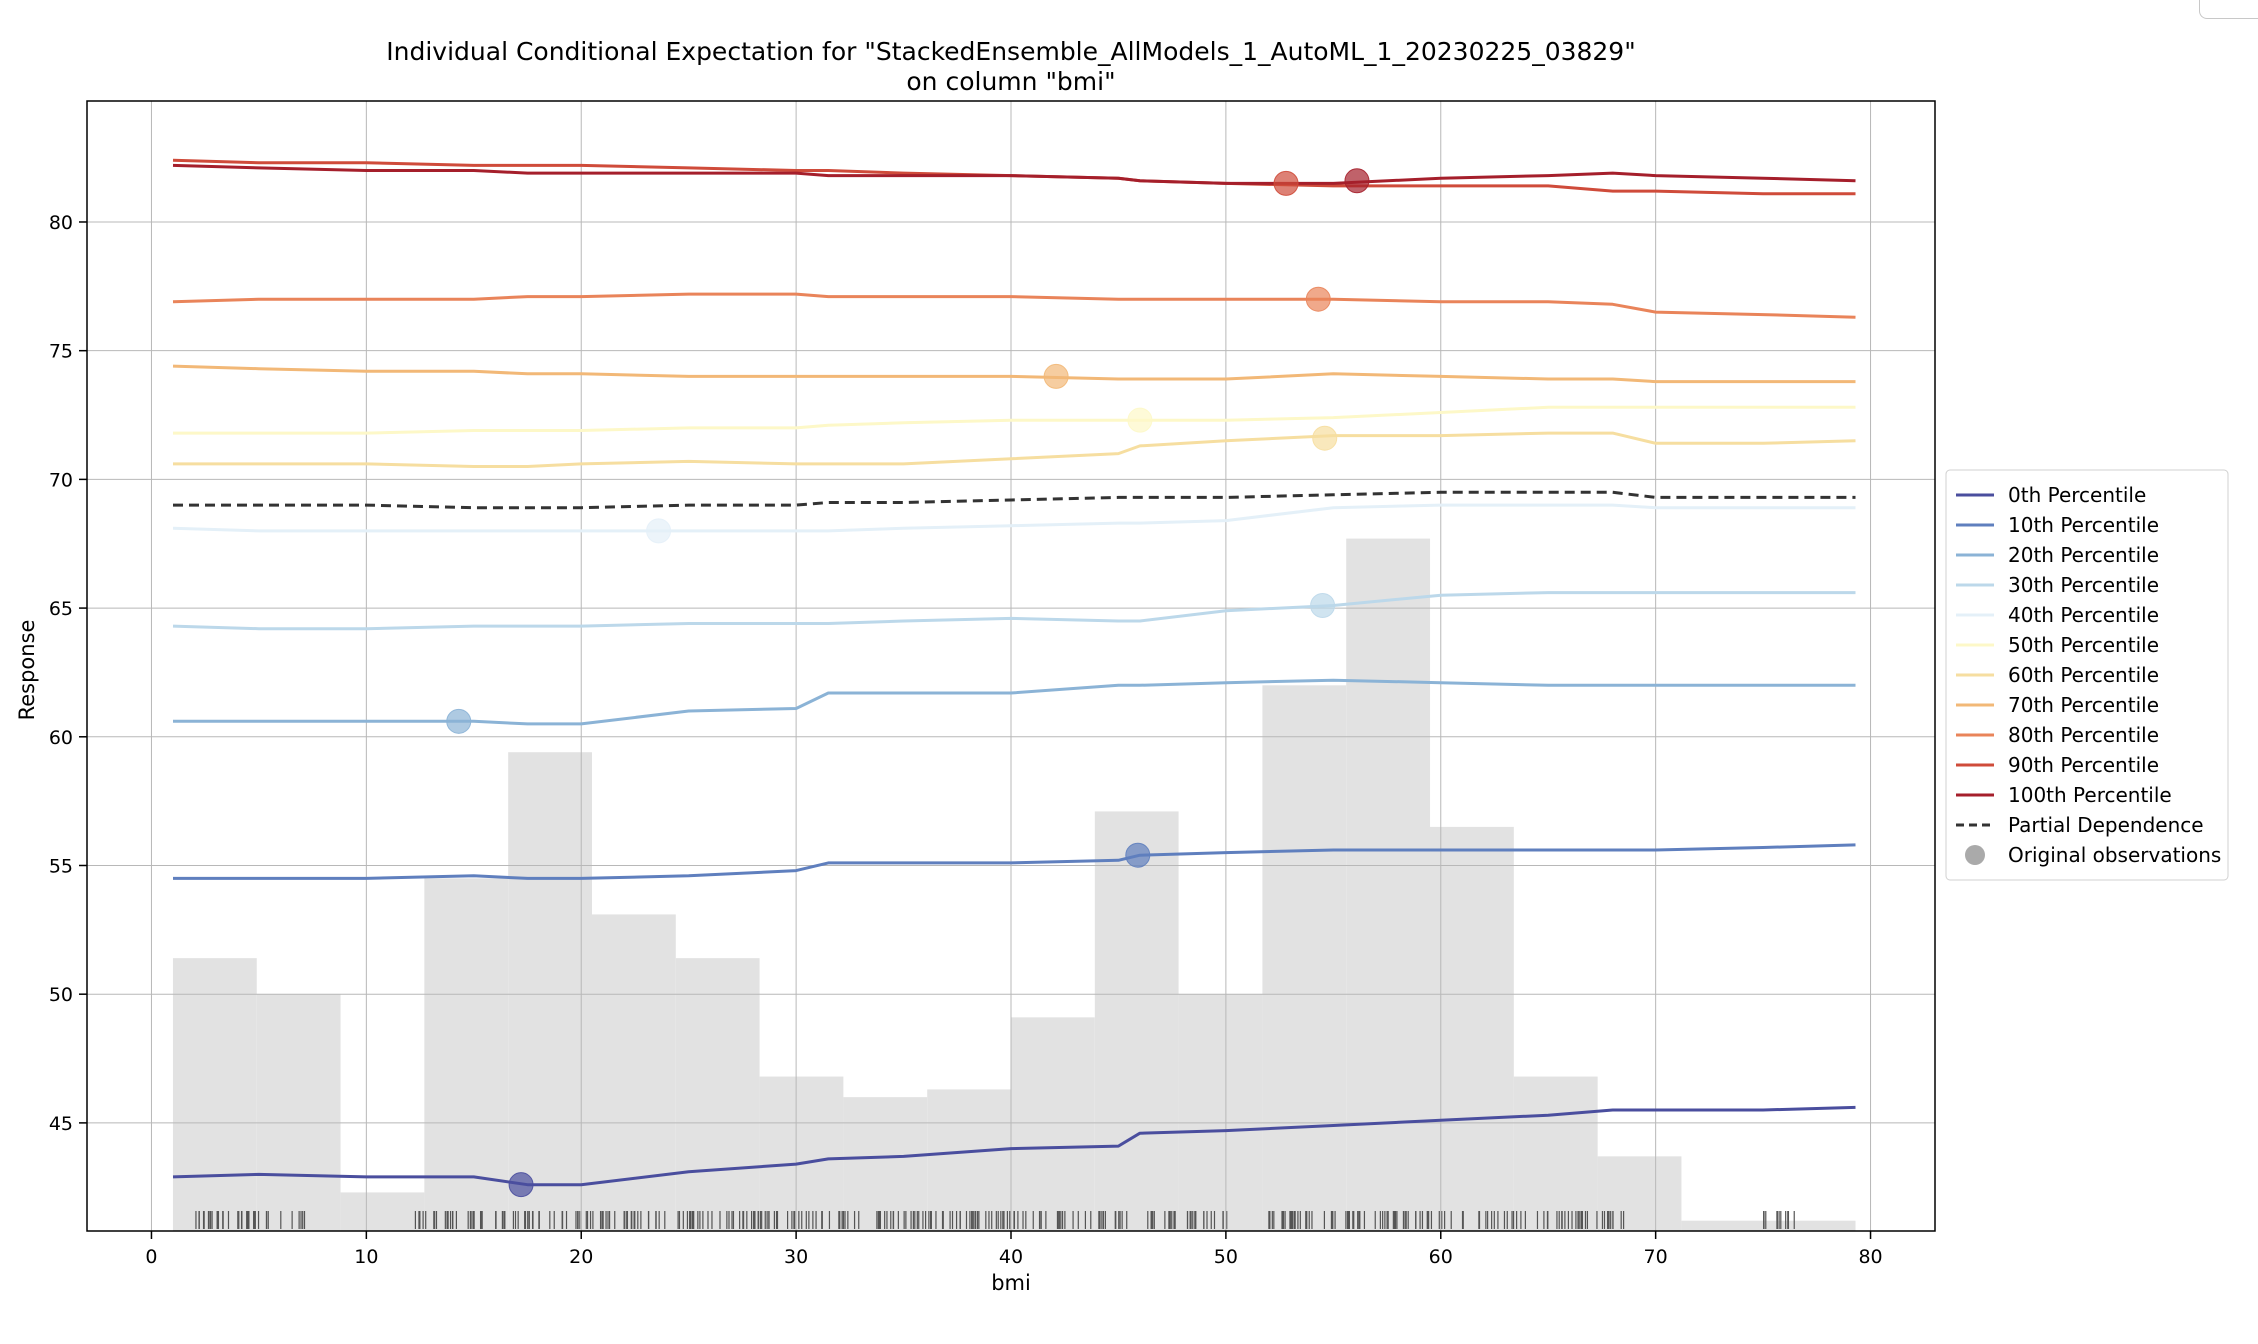 This screenshot has width=2258, height=1344. What do you see at coordinates (2114, 855) in the screenshot?
I see `legend-label: Original observations` at bounding box center [2114, 855].